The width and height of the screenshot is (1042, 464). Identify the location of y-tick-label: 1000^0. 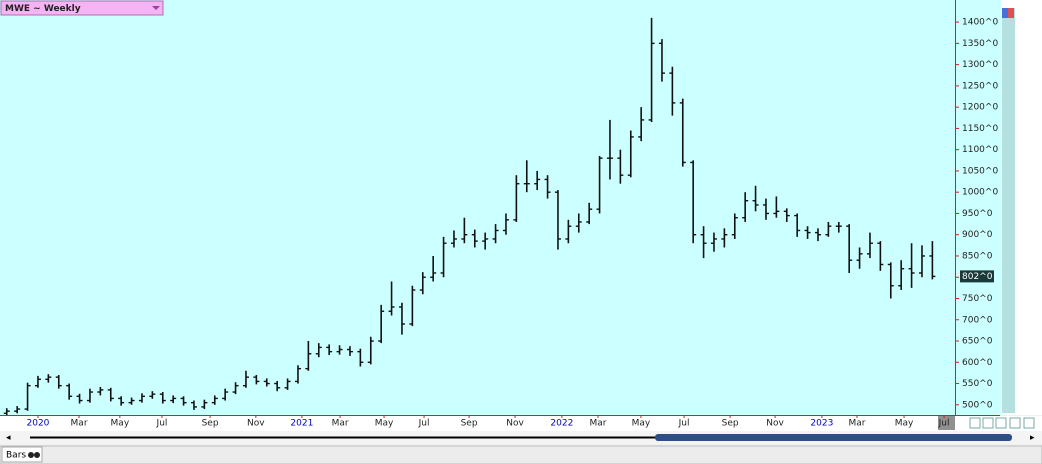
(980, 193).